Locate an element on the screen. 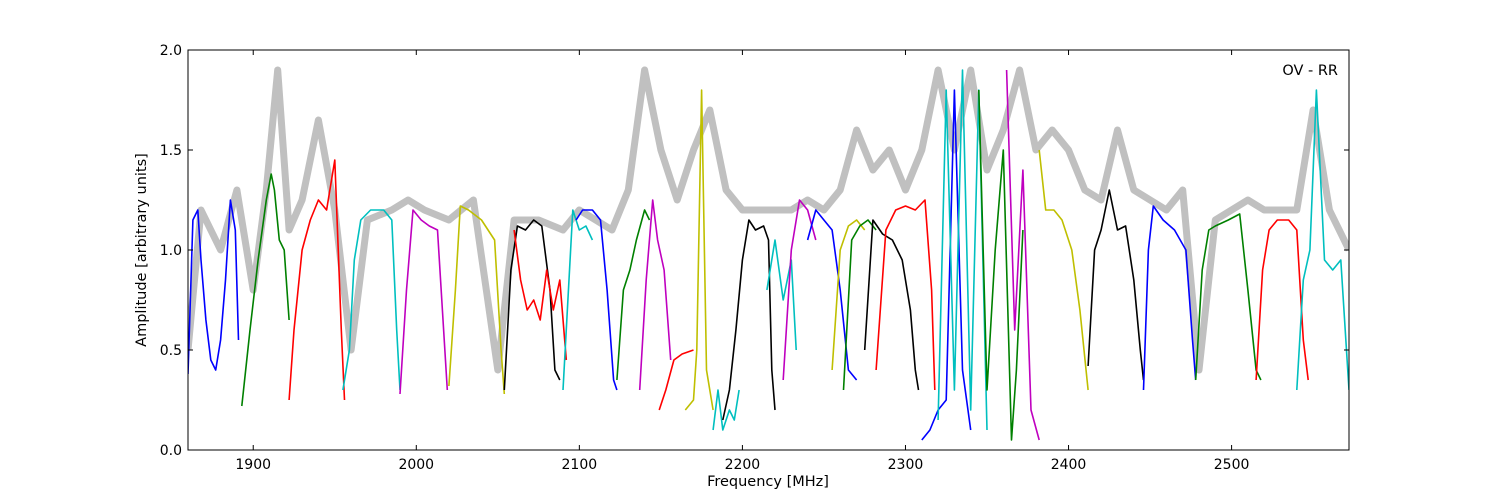 This screenshot has height=500, width=1500. y-tick-label: 2.0 is located at coordinates (171, 51).